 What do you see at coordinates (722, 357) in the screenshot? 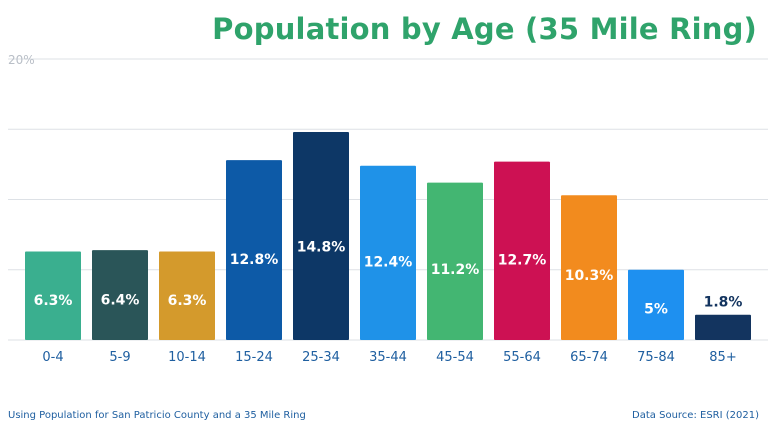
I see `x-tick-label: 85+` at bounding box center [722, 357].